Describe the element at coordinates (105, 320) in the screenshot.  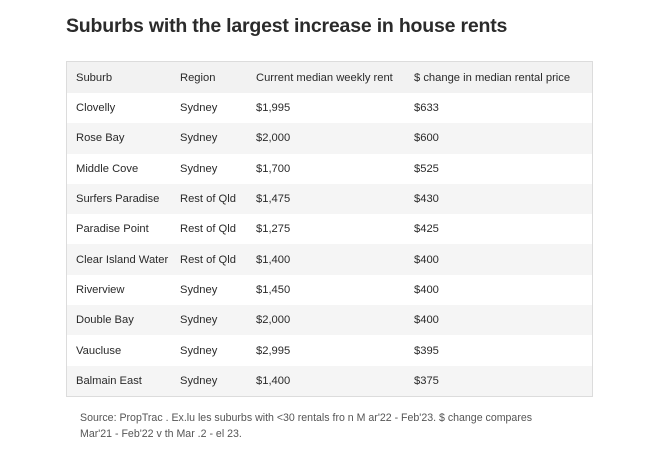
I see `cell-suburb: Double Bay` at that location.